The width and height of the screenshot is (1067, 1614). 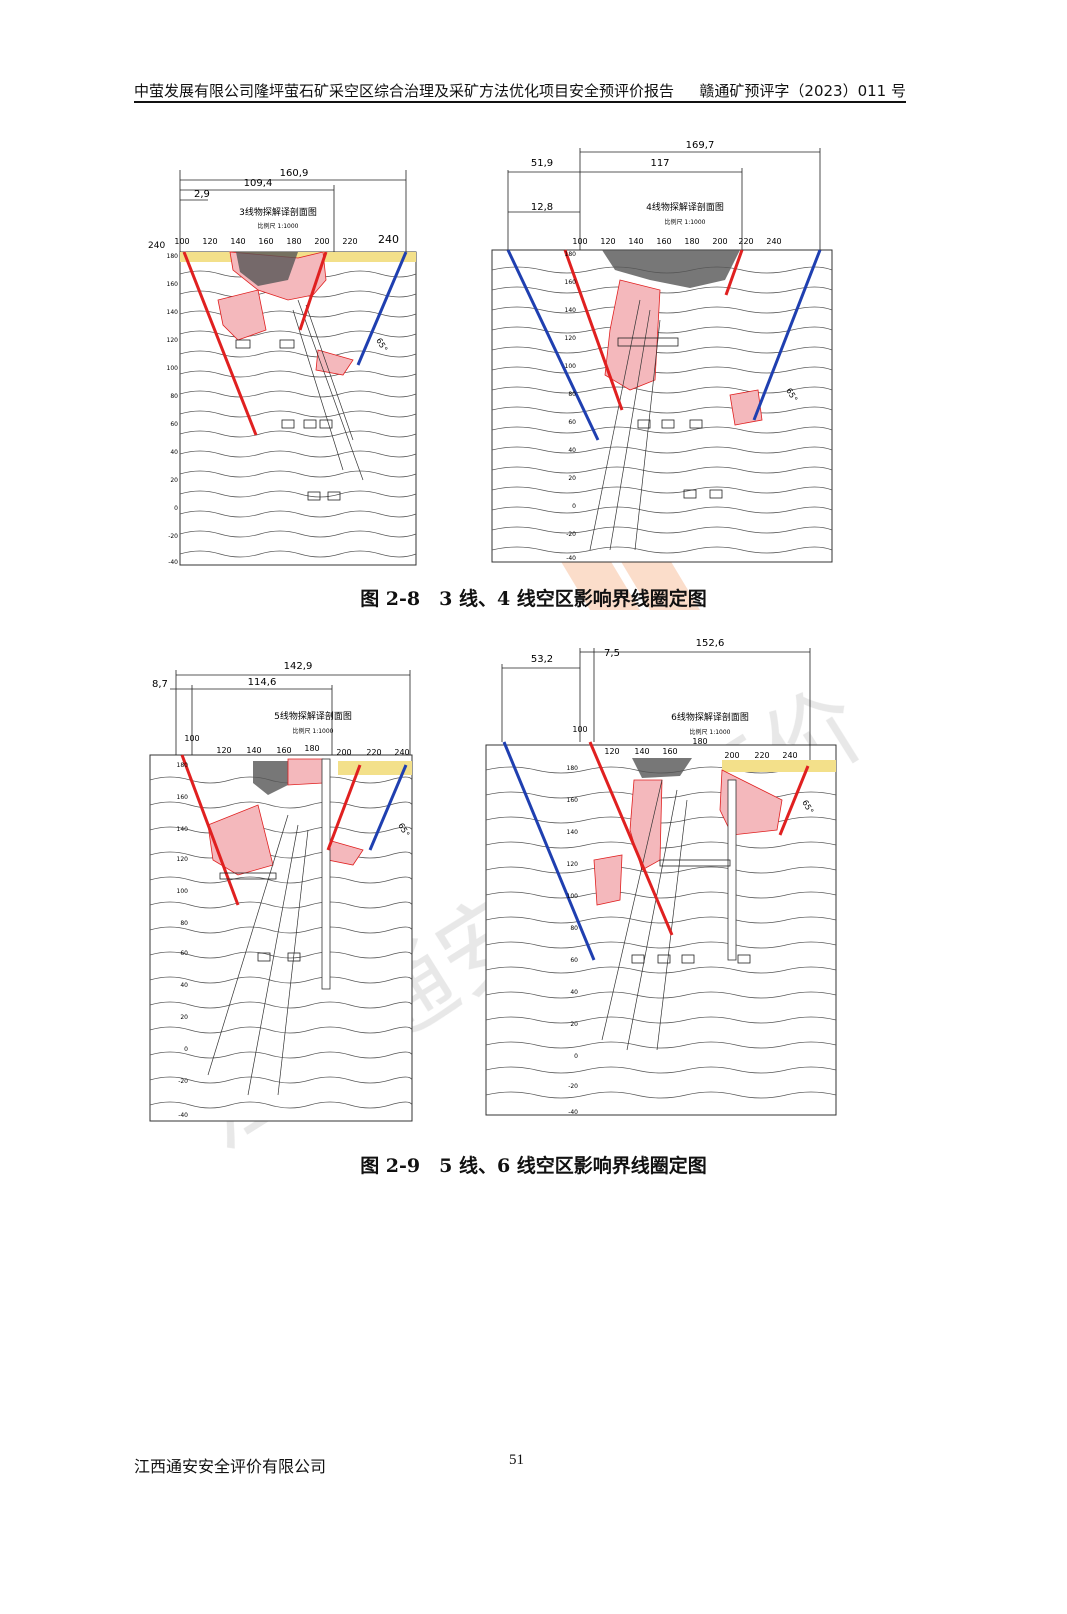 What do you see at coordinates (533, 599) in the screenshot?
I see `figure-2-8-caption: 图 2-8 3 线、4 线空区影响界线圈定图` at bounding box center [533, 599].